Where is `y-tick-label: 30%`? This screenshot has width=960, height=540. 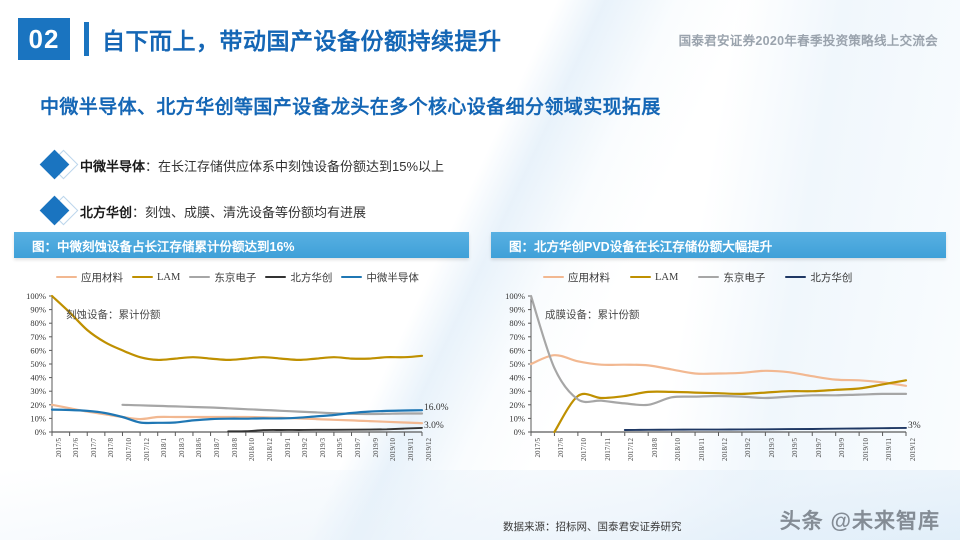 y-tick-label: 30% is located at coordinates (517, 391).